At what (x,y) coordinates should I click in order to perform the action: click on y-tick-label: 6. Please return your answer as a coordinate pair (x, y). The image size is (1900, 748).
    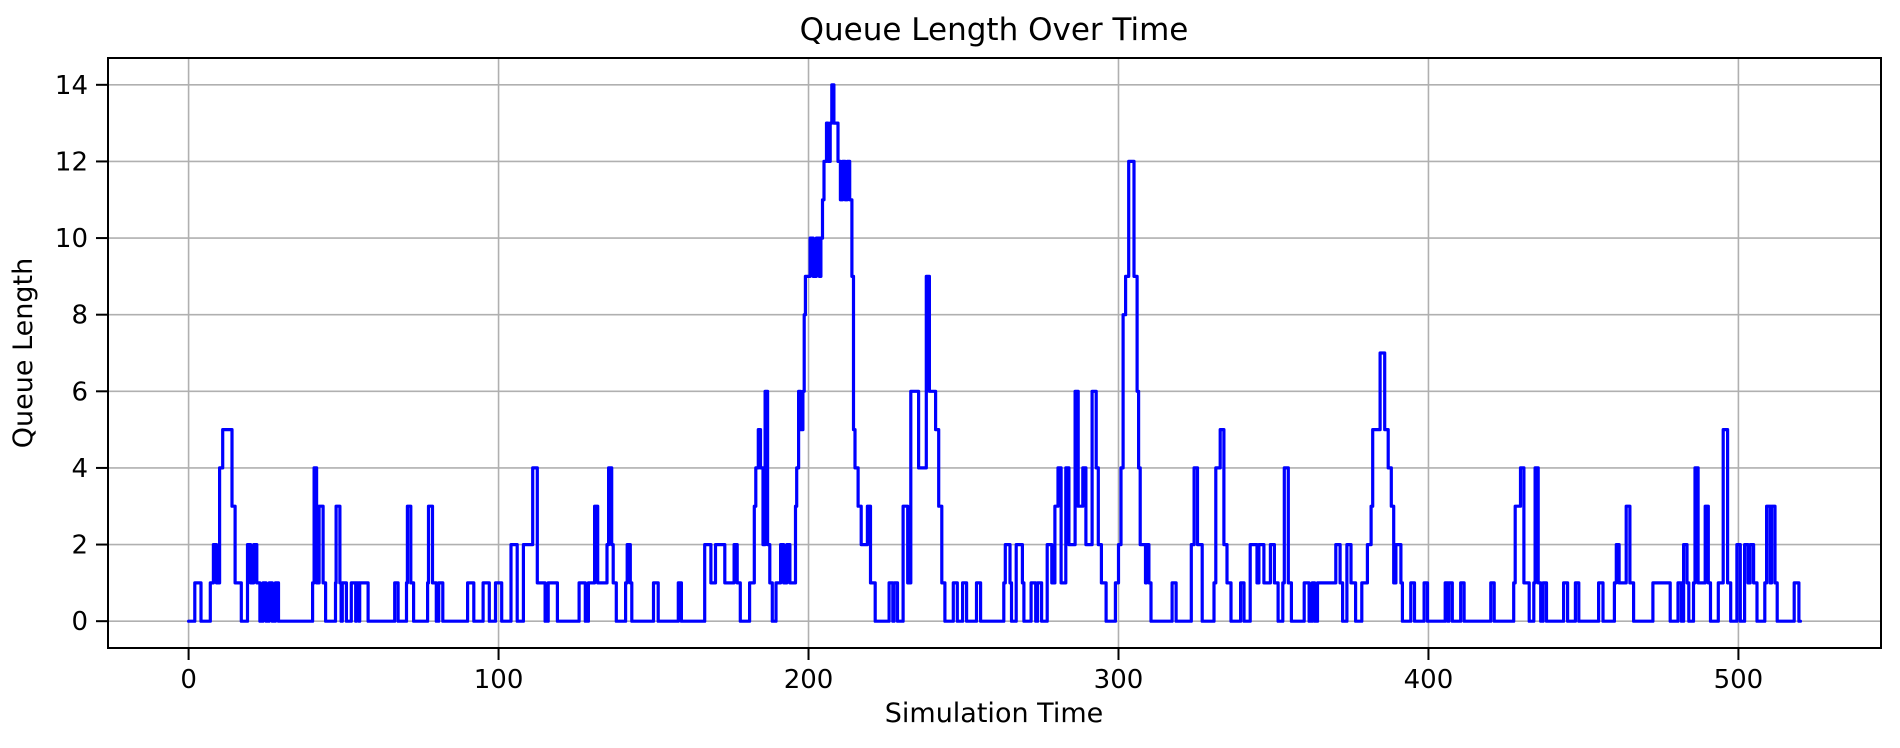
    Looking at the image, I should click on (79, 392).